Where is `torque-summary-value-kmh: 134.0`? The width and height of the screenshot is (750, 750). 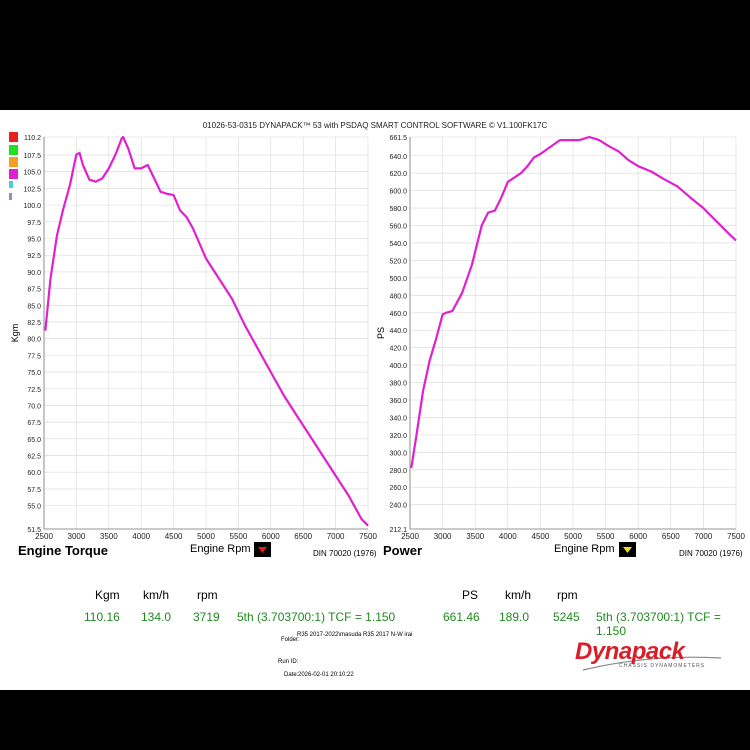
torque-summary-value-kmh: 134.0 is located at coordinates (156, 617).